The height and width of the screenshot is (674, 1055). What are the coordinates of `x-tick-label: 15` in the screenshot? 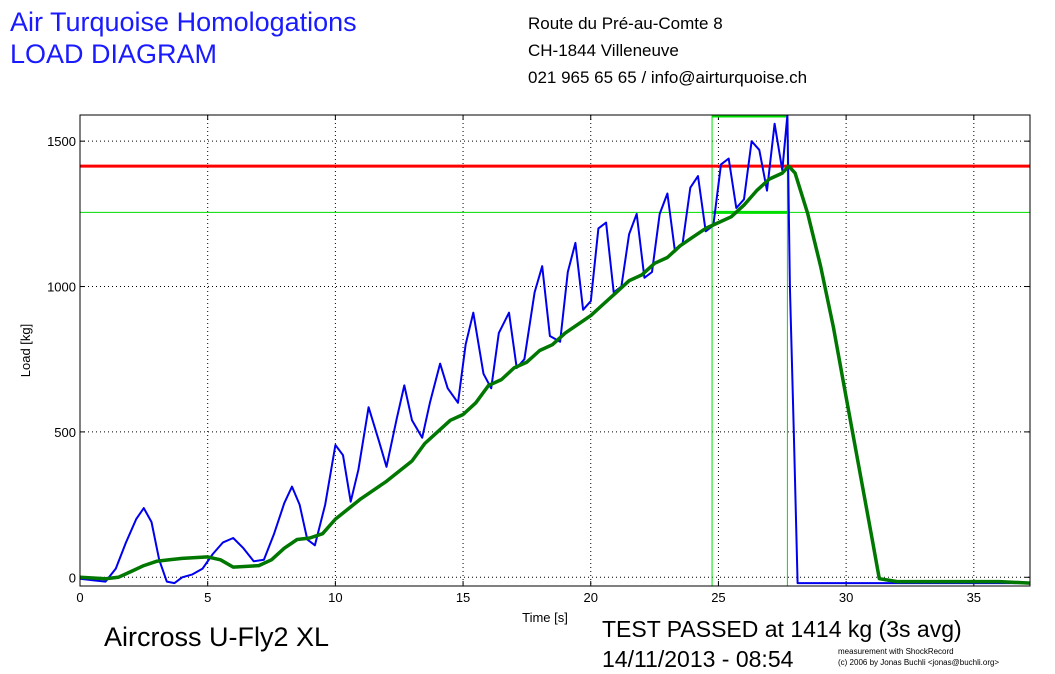 It's located at (463, 597).